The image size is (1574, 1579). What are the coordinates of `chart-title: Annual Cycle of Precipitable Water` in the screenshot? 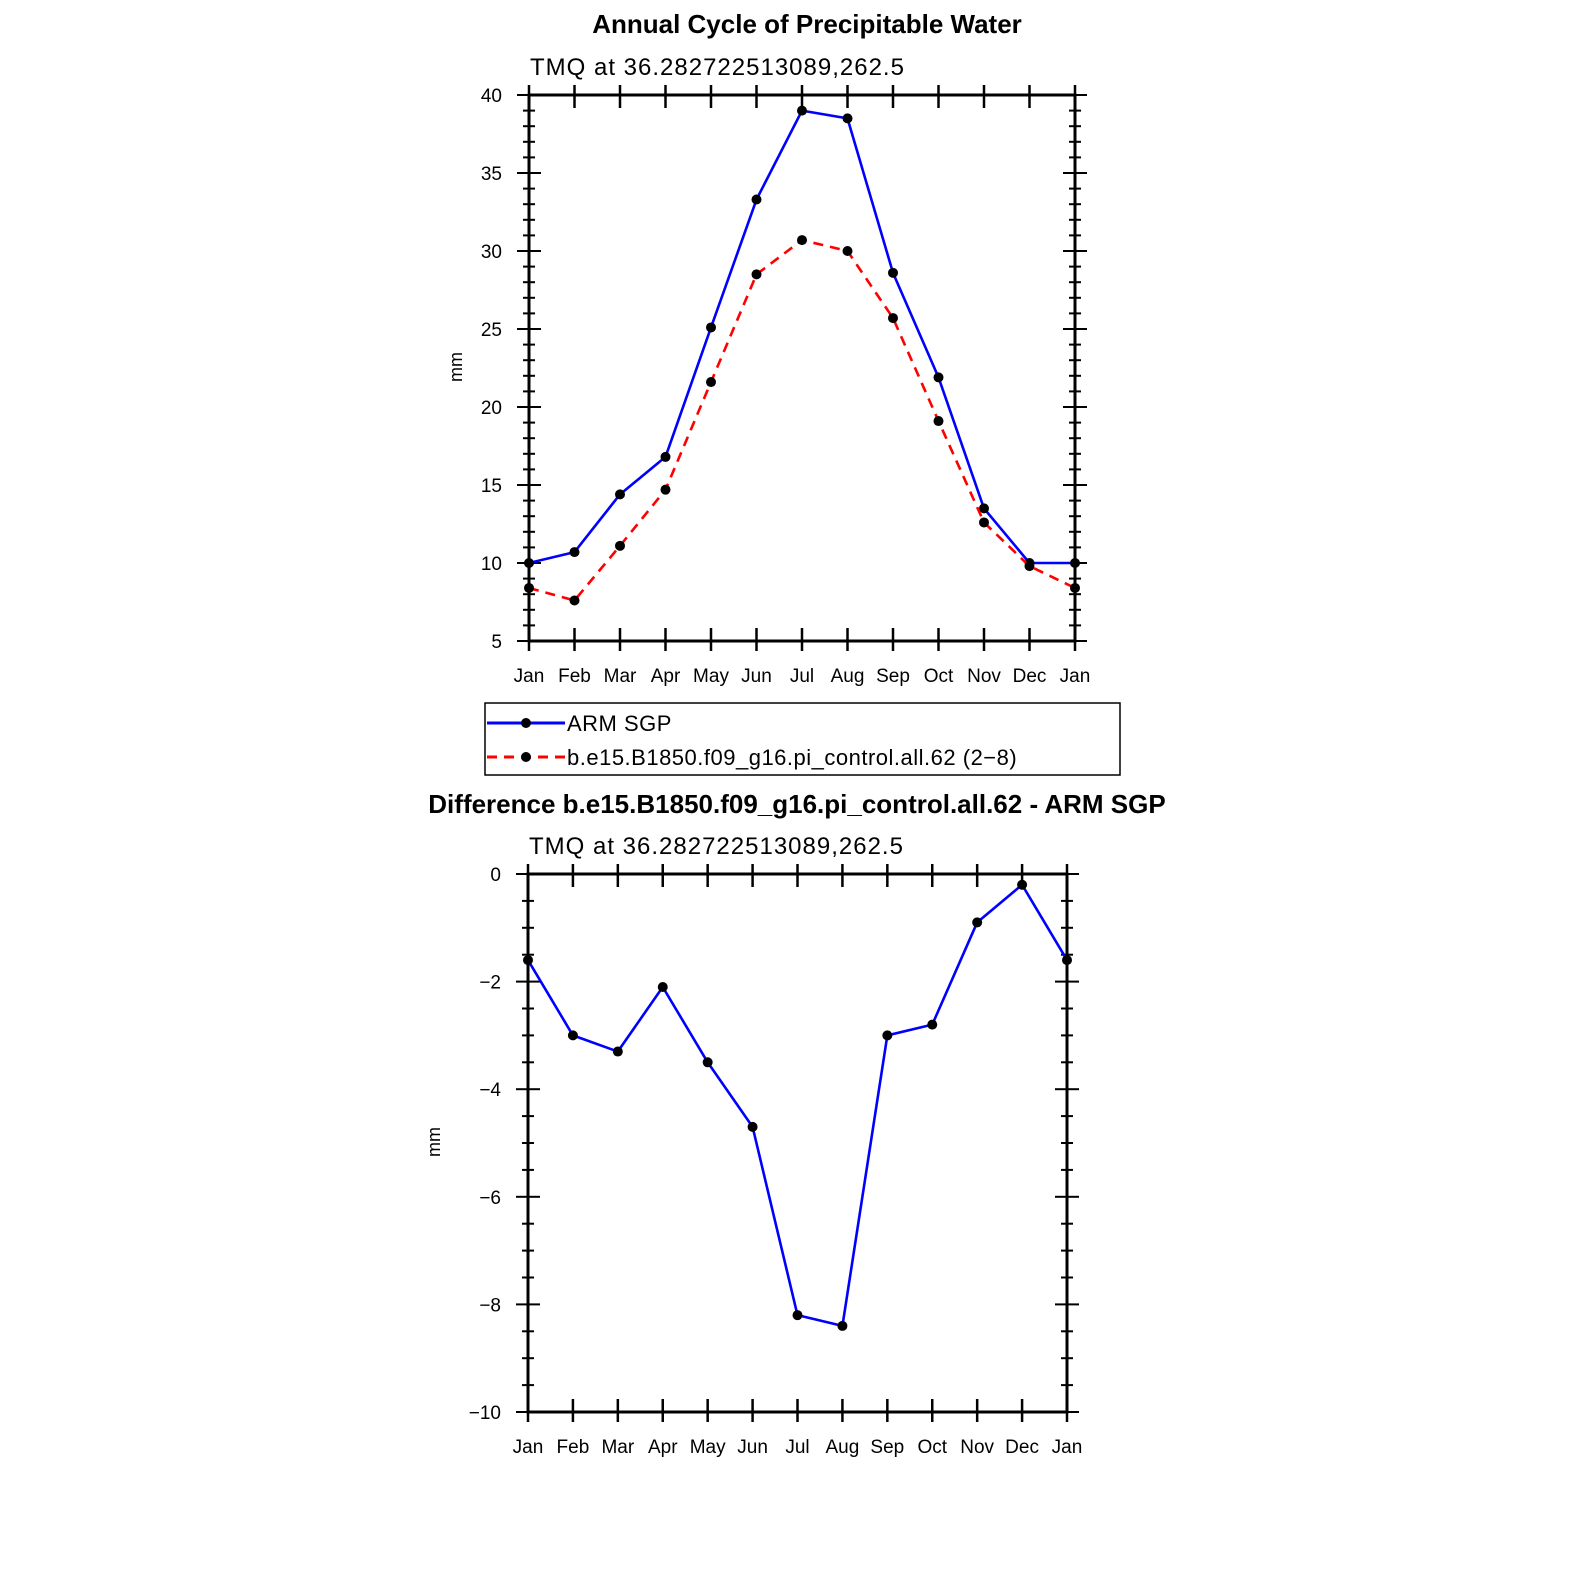 It's located at (807, 24).